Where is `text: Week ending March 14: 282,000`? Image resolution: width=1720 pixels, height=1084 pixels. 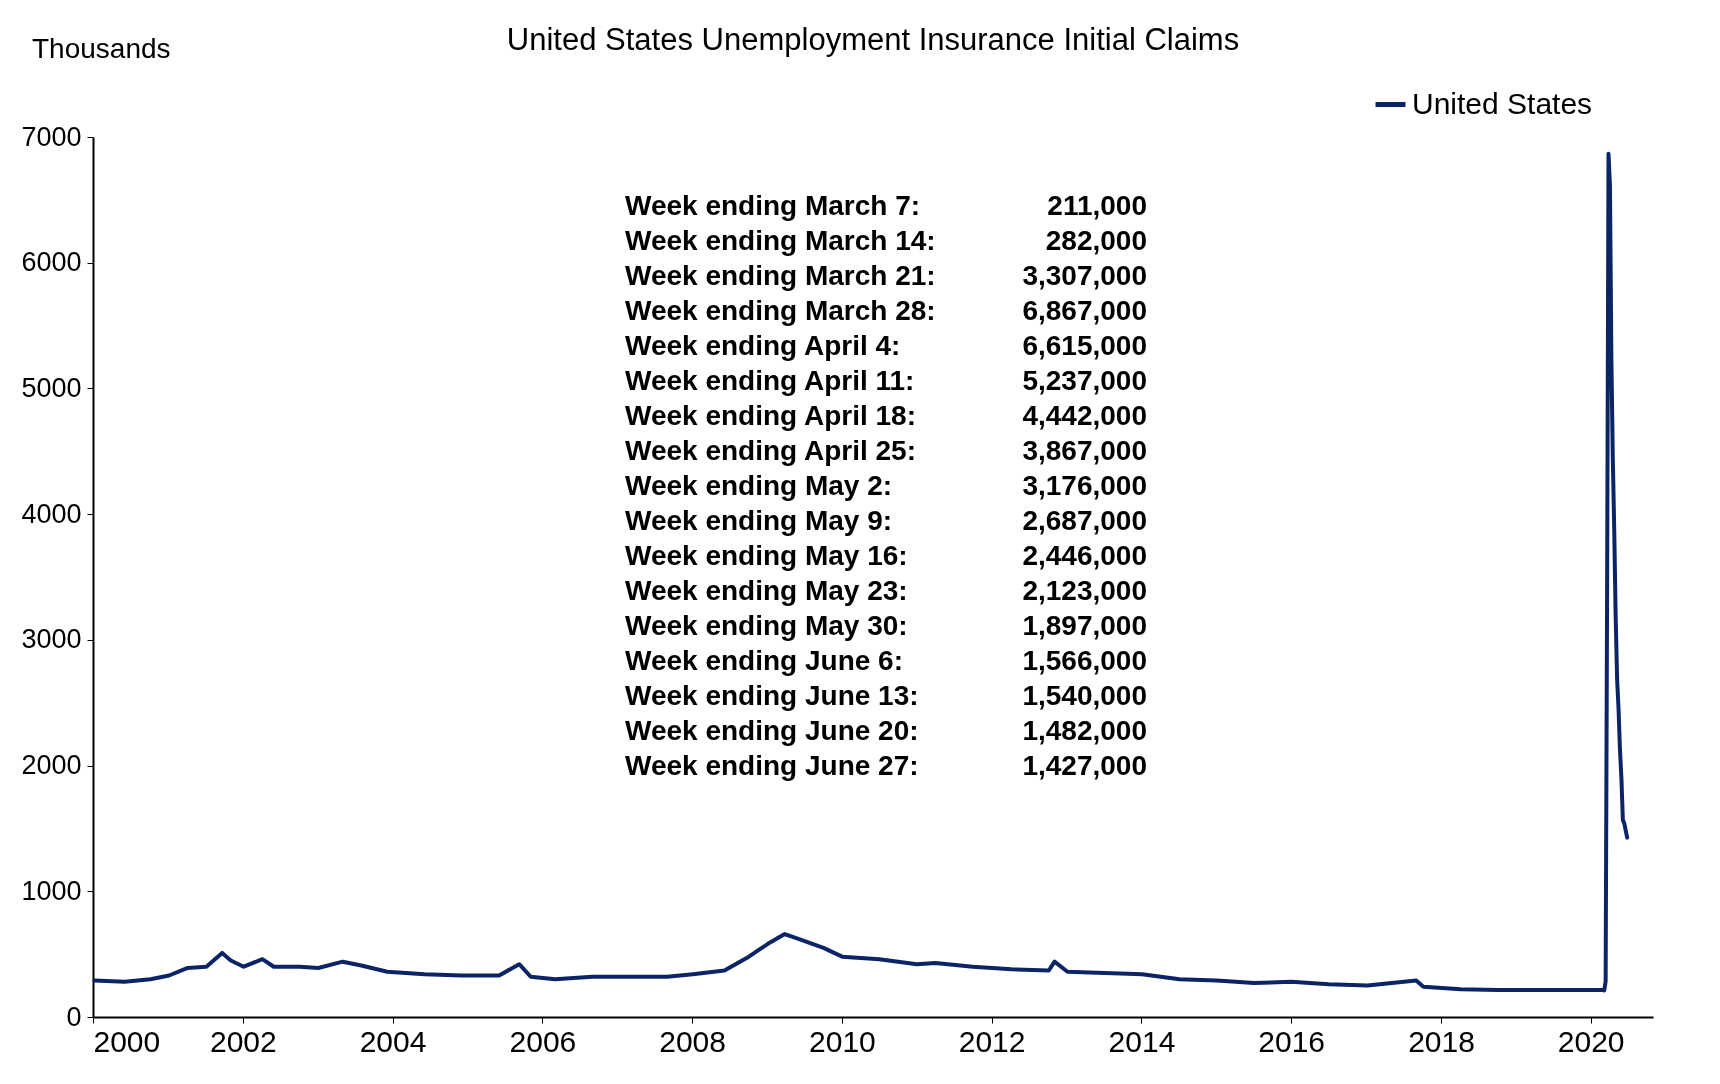 text: Week ending March 14: 282,000 is located at coordinates (886, 240).